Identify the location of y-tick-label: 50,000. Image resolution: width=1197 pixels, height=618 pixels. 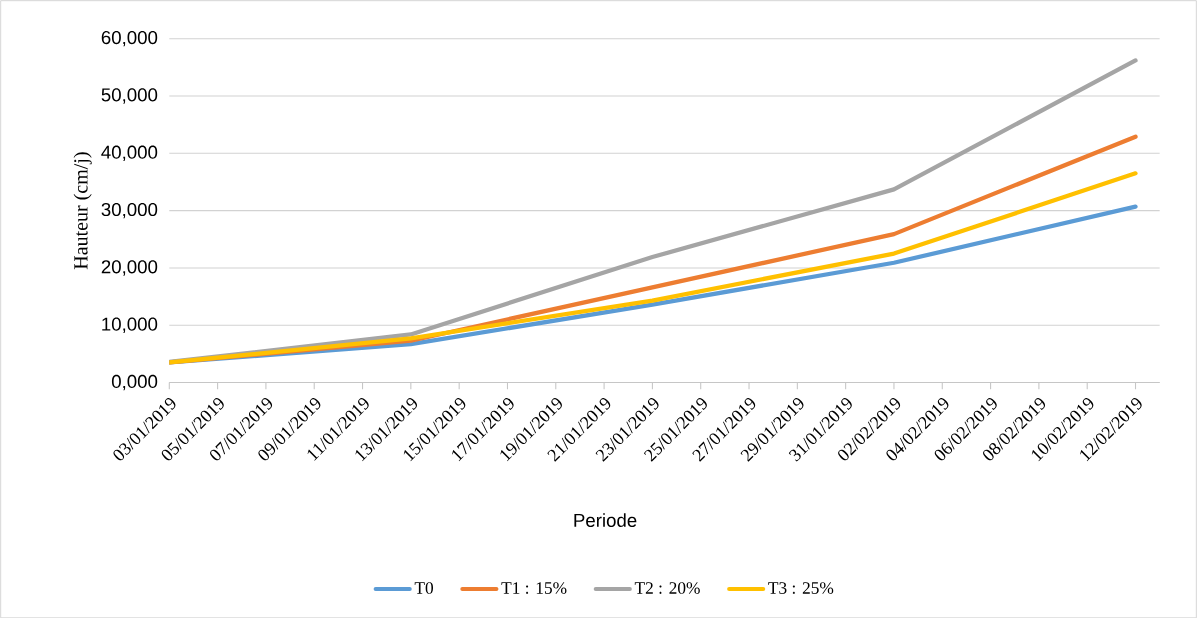
(129, 96).